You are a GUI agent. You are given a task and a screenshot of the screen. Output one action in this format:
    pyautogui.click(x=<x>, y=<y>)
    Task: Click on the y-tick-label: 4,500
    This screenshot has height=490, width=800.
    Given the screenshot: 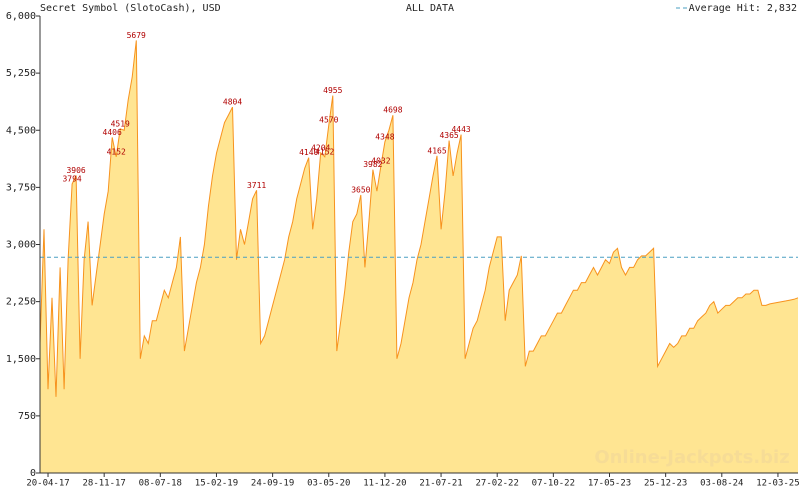 What is the action you would take?
    pyautogui.click(x=21, y=130)
    